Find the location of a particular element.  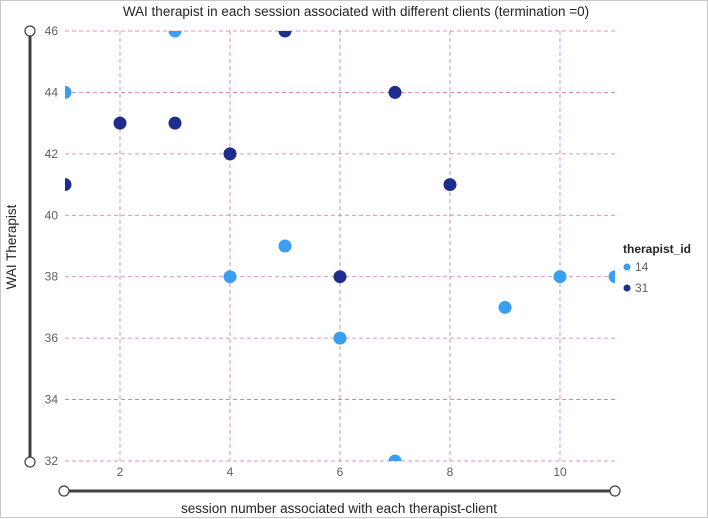

y-tick-label: 38 is located at coordinates (52, 277).